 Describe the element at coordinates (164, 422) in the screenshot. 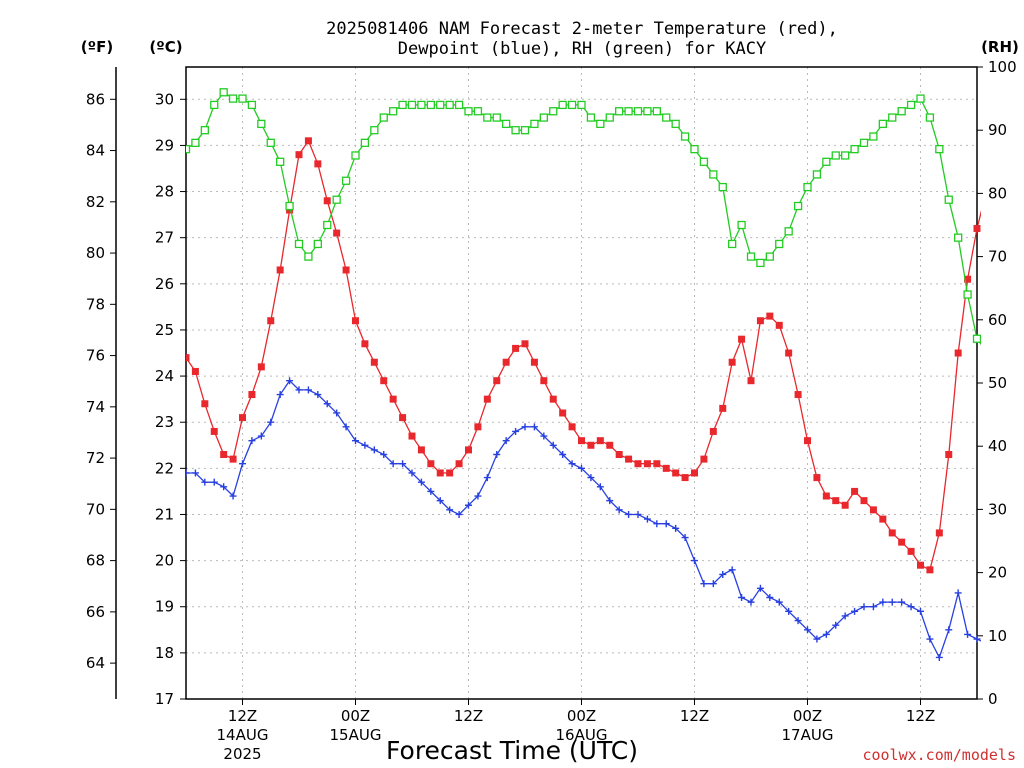

I see `celsius-tick-label: 23` at that location.